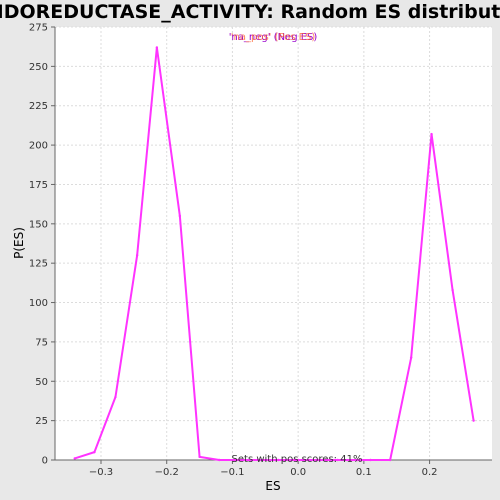 The width and height of the screenshot is (500, 500). I want to click on x-axis-label: ES, so click(272, 486).